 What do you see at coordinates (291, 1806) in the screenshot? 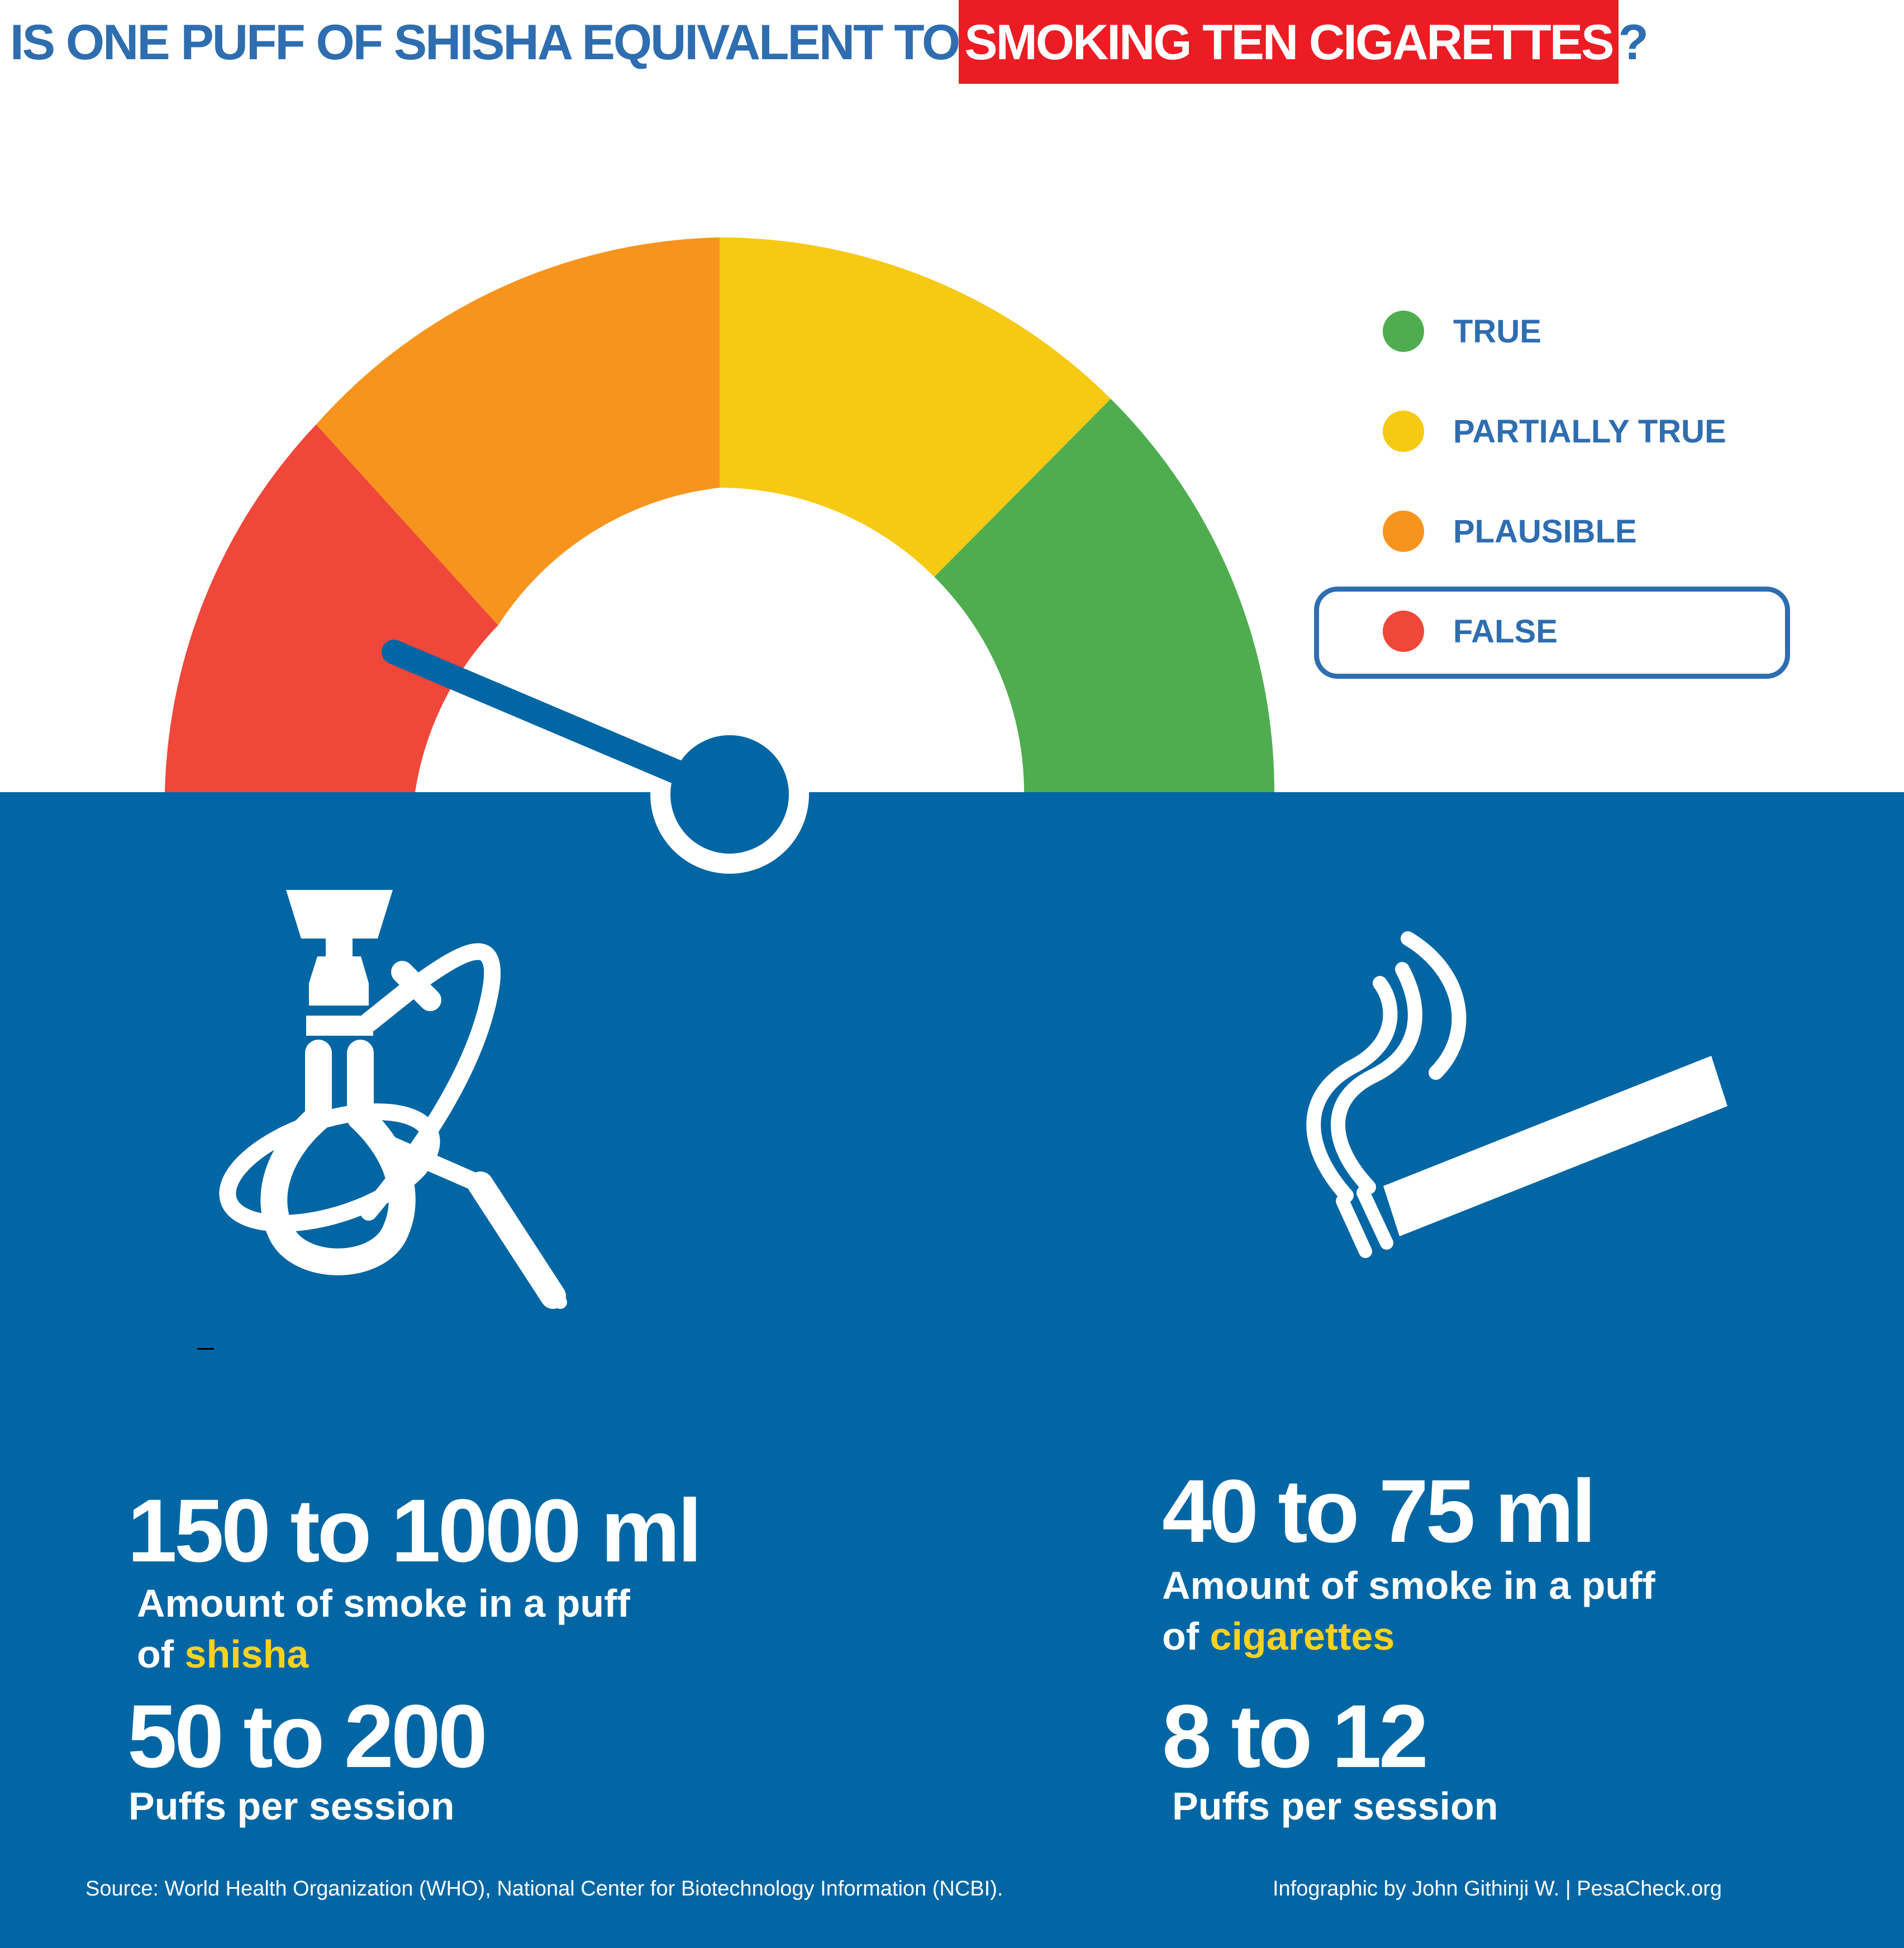
I see `shisha-puffs-desc: Puffs per session` at bounding box center [291, 1806].